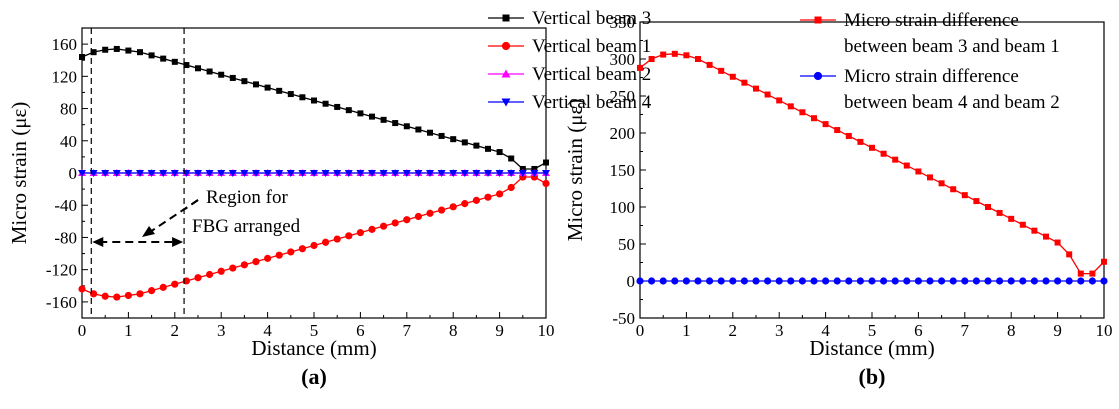 This screenshot has width=1119, height=409. Describe the element at coordinates (128, 330) in the screenshot. I see `x-tick-label: 1` at that location.